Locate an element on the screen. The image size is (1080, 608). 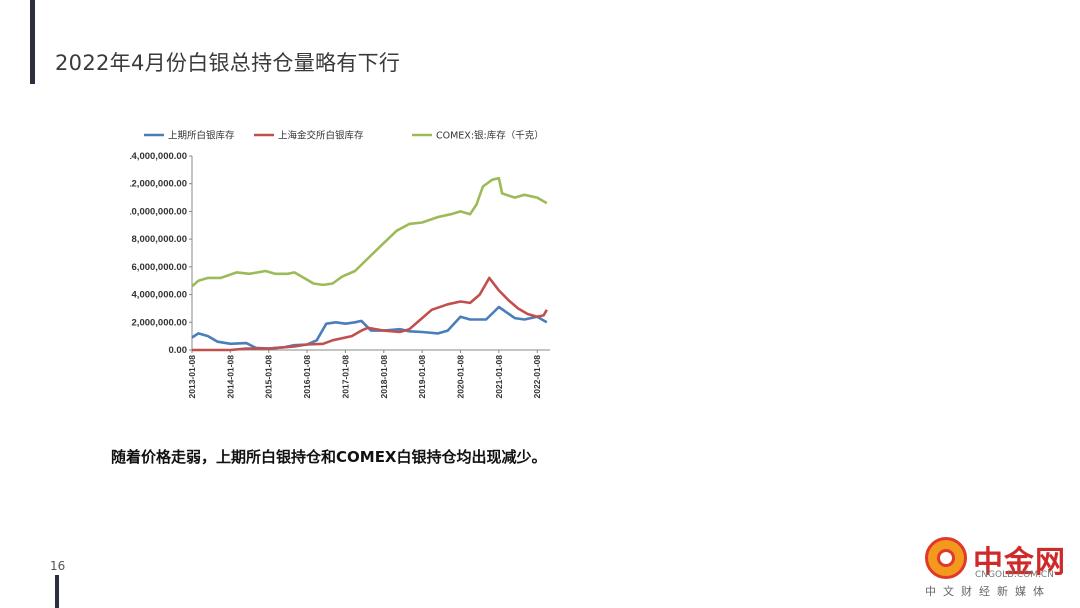
page-number: 16 is located at coordinates (58, 566).